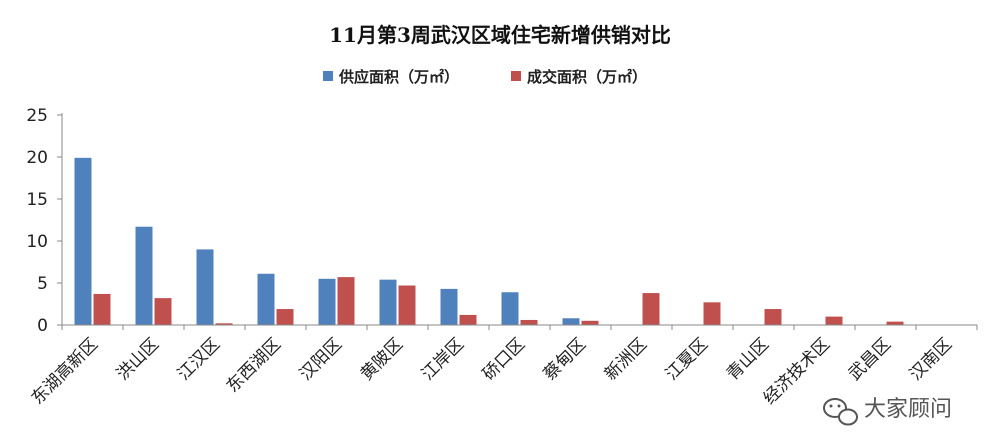 The height and width of the screenshot is (448, 1000). Describe the element at coordinates (870, 359) in the screenshot. I see `x-tick-label: 武昌区` at that location.